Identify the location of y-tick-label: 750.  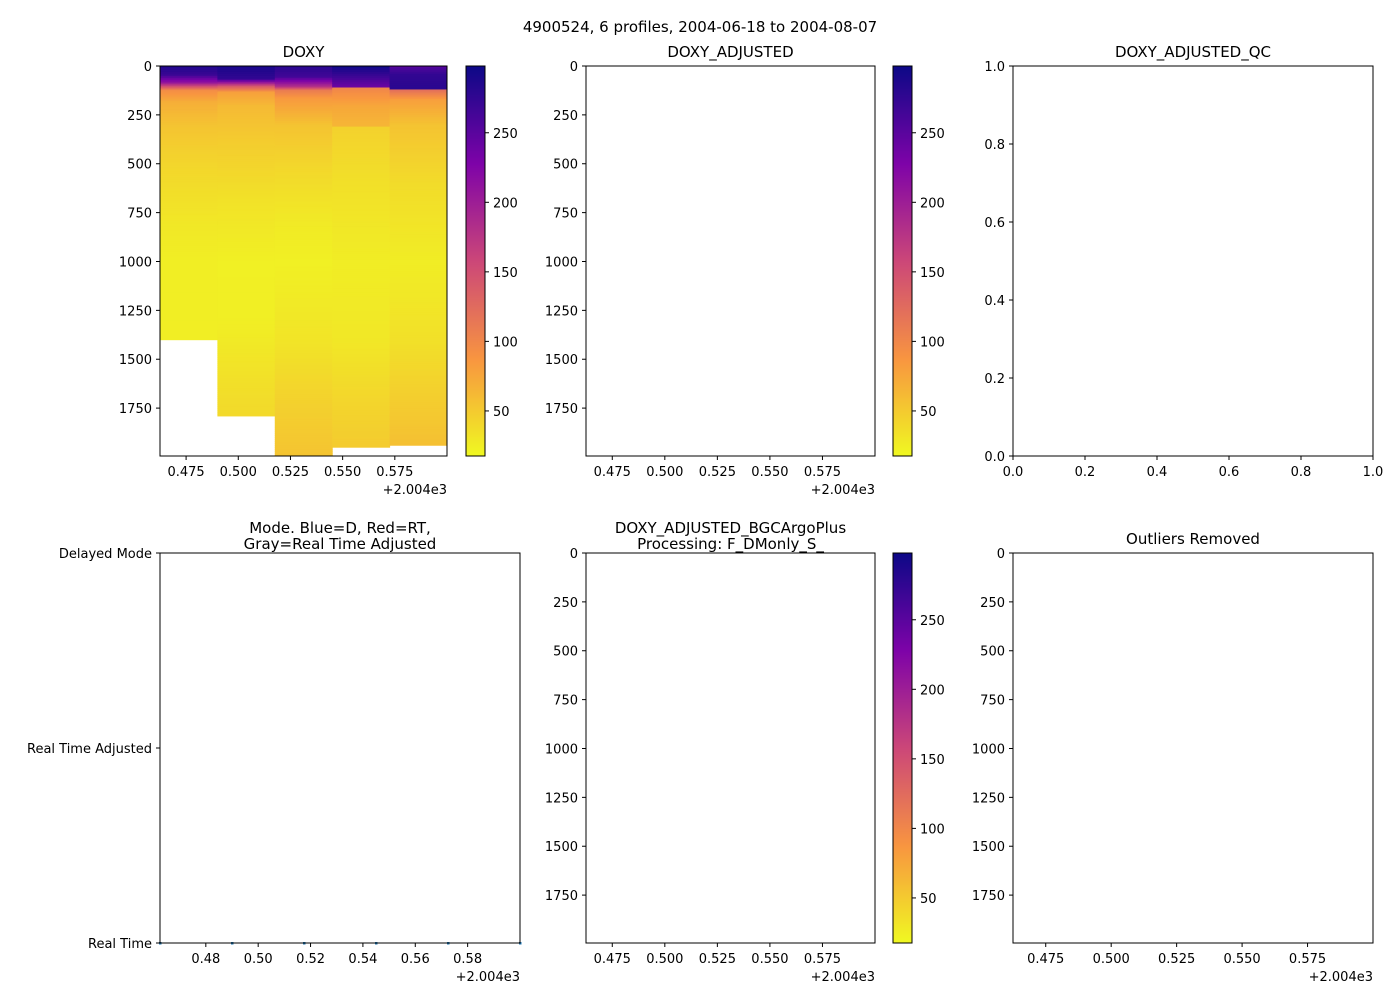
(992, 701).